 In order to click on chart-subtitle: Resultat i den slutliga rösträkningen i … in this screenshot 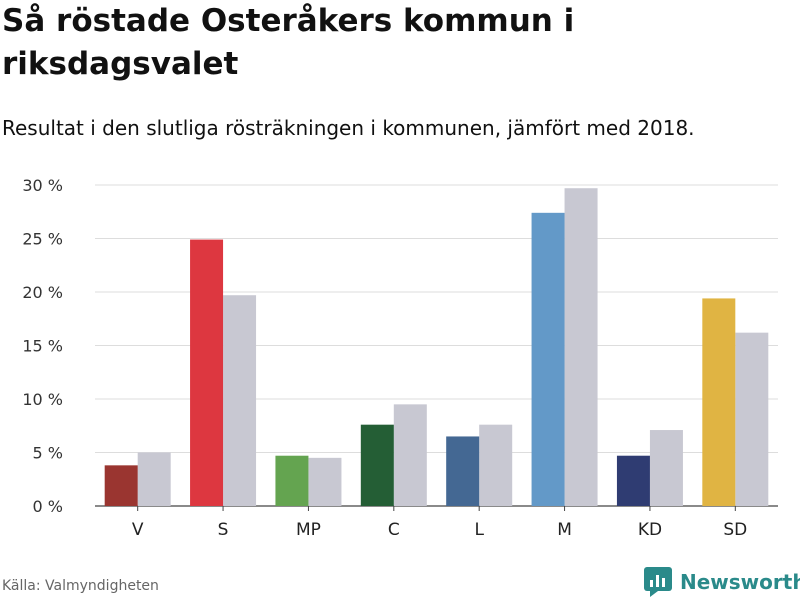, I will do `click(348, 128)`.